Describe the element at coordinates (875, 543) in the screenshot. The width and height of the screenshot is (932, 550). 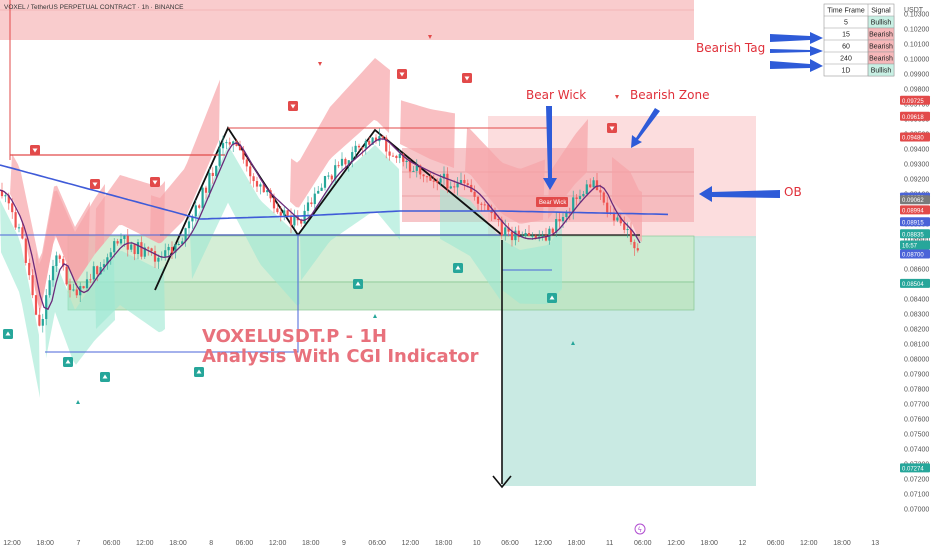
I see `x-tick-label: 13` at that location.